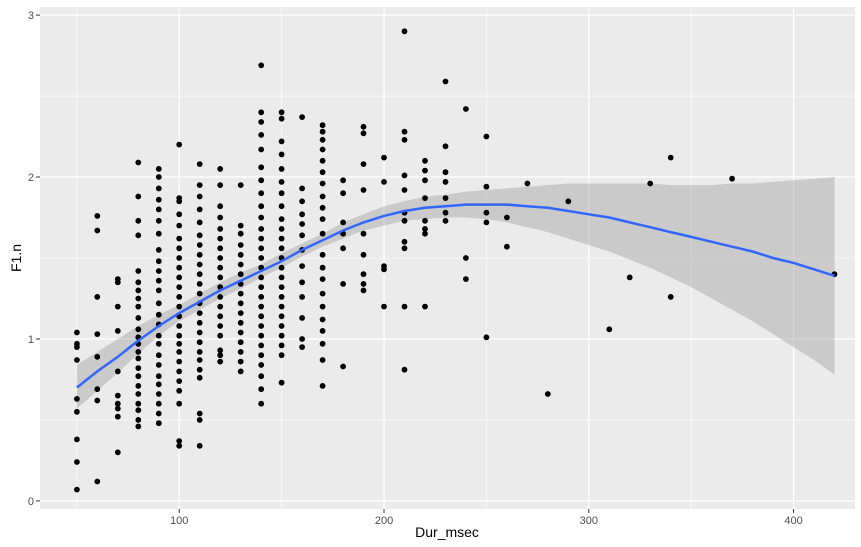  What do you see at coordinates (31, 16) in the screenshot?
I see `y-tick-label: 3` at bounding box center [31, 16].